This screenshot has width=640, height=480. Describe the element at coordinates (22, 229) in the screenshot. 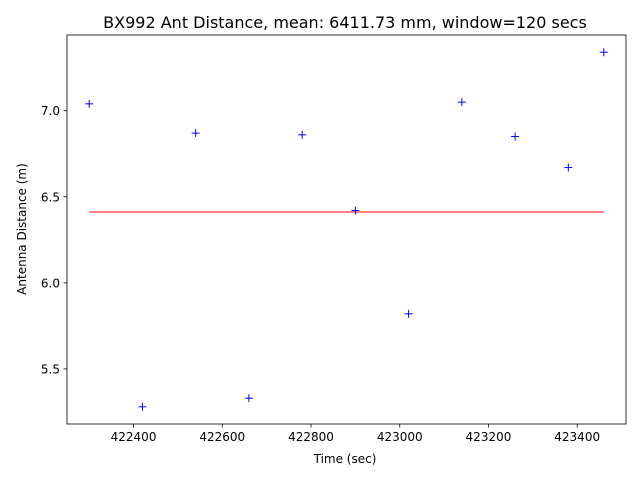

I see `y-axis-label: Antenna Distance (m)` at that location.